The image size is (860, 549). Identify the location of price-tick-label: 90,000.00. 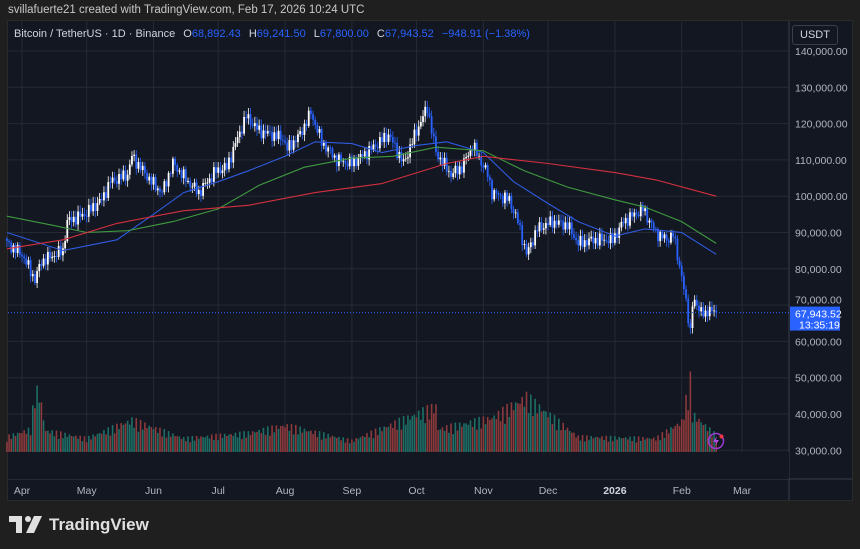
(818, 234).